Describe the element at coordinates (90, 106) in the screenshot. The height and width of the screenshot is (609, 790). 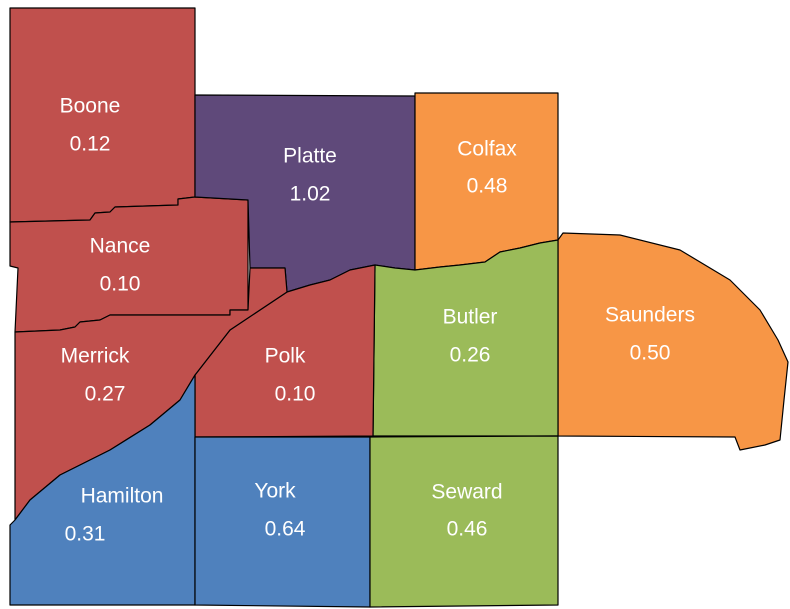
I see `county-name: Boone` at that location.